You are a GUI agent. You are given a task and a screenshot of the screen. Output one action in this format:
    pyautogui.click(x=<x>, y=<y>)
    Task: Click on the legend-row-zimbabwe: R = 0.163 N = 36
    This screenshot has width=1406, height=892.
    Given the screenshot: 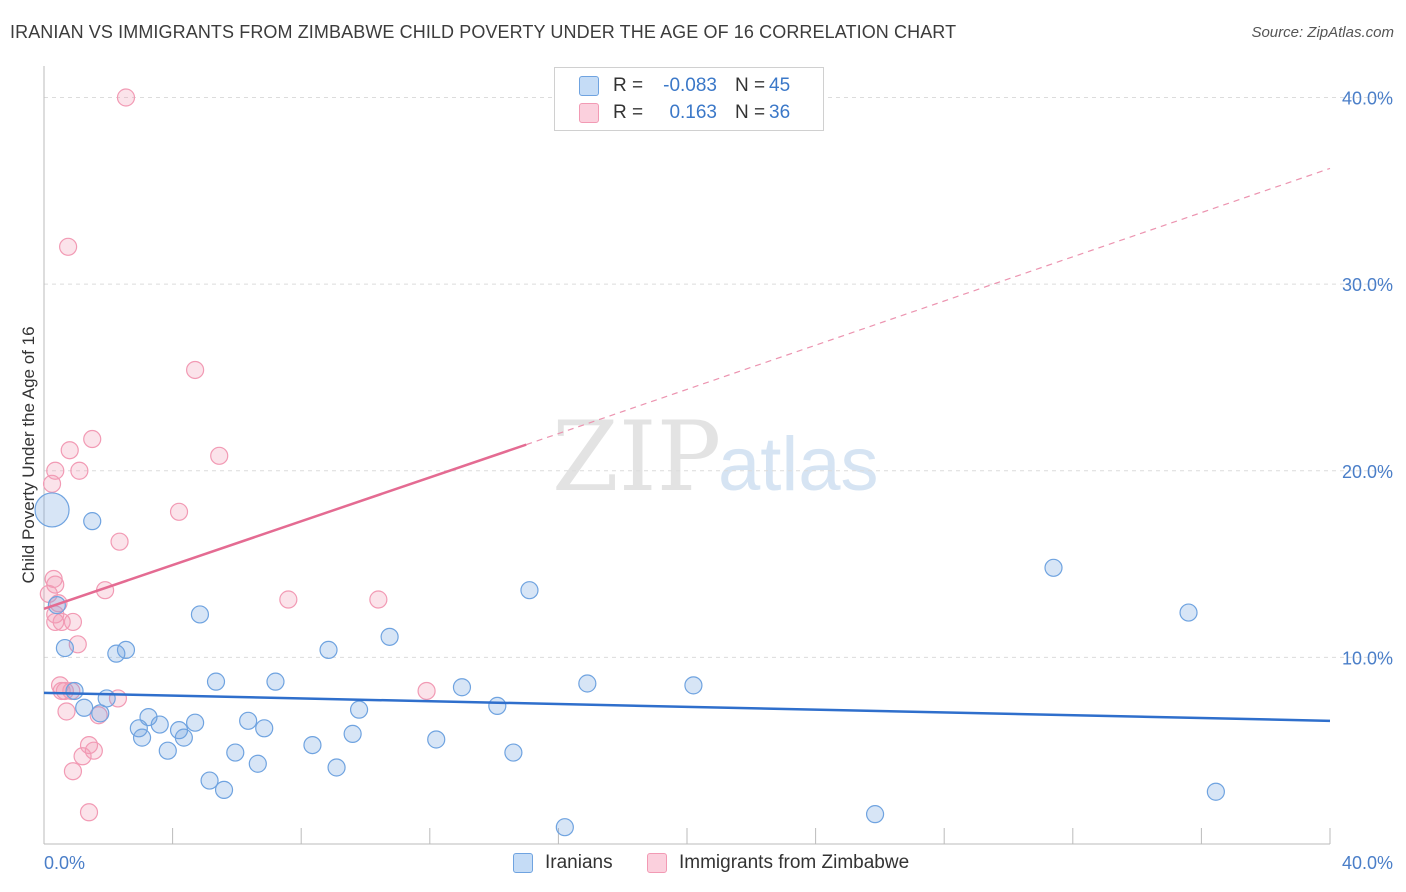 What is the action you would take?
    pyautogui.click(x=684, y=113)
    